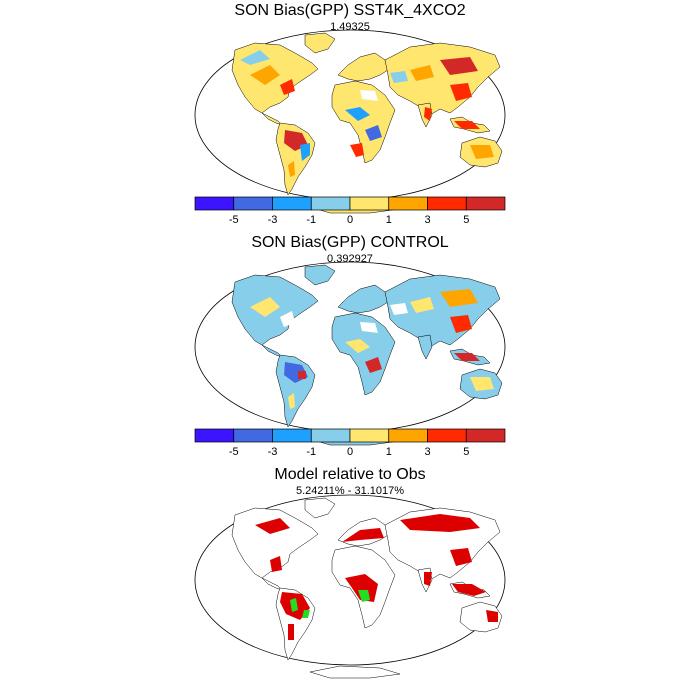 The height and width of the screenshot is (700, 700). Describe the element at coordinates (273, 220) in the screenshot. I see `panel1-colorbar-tick-label: -3` at that location.